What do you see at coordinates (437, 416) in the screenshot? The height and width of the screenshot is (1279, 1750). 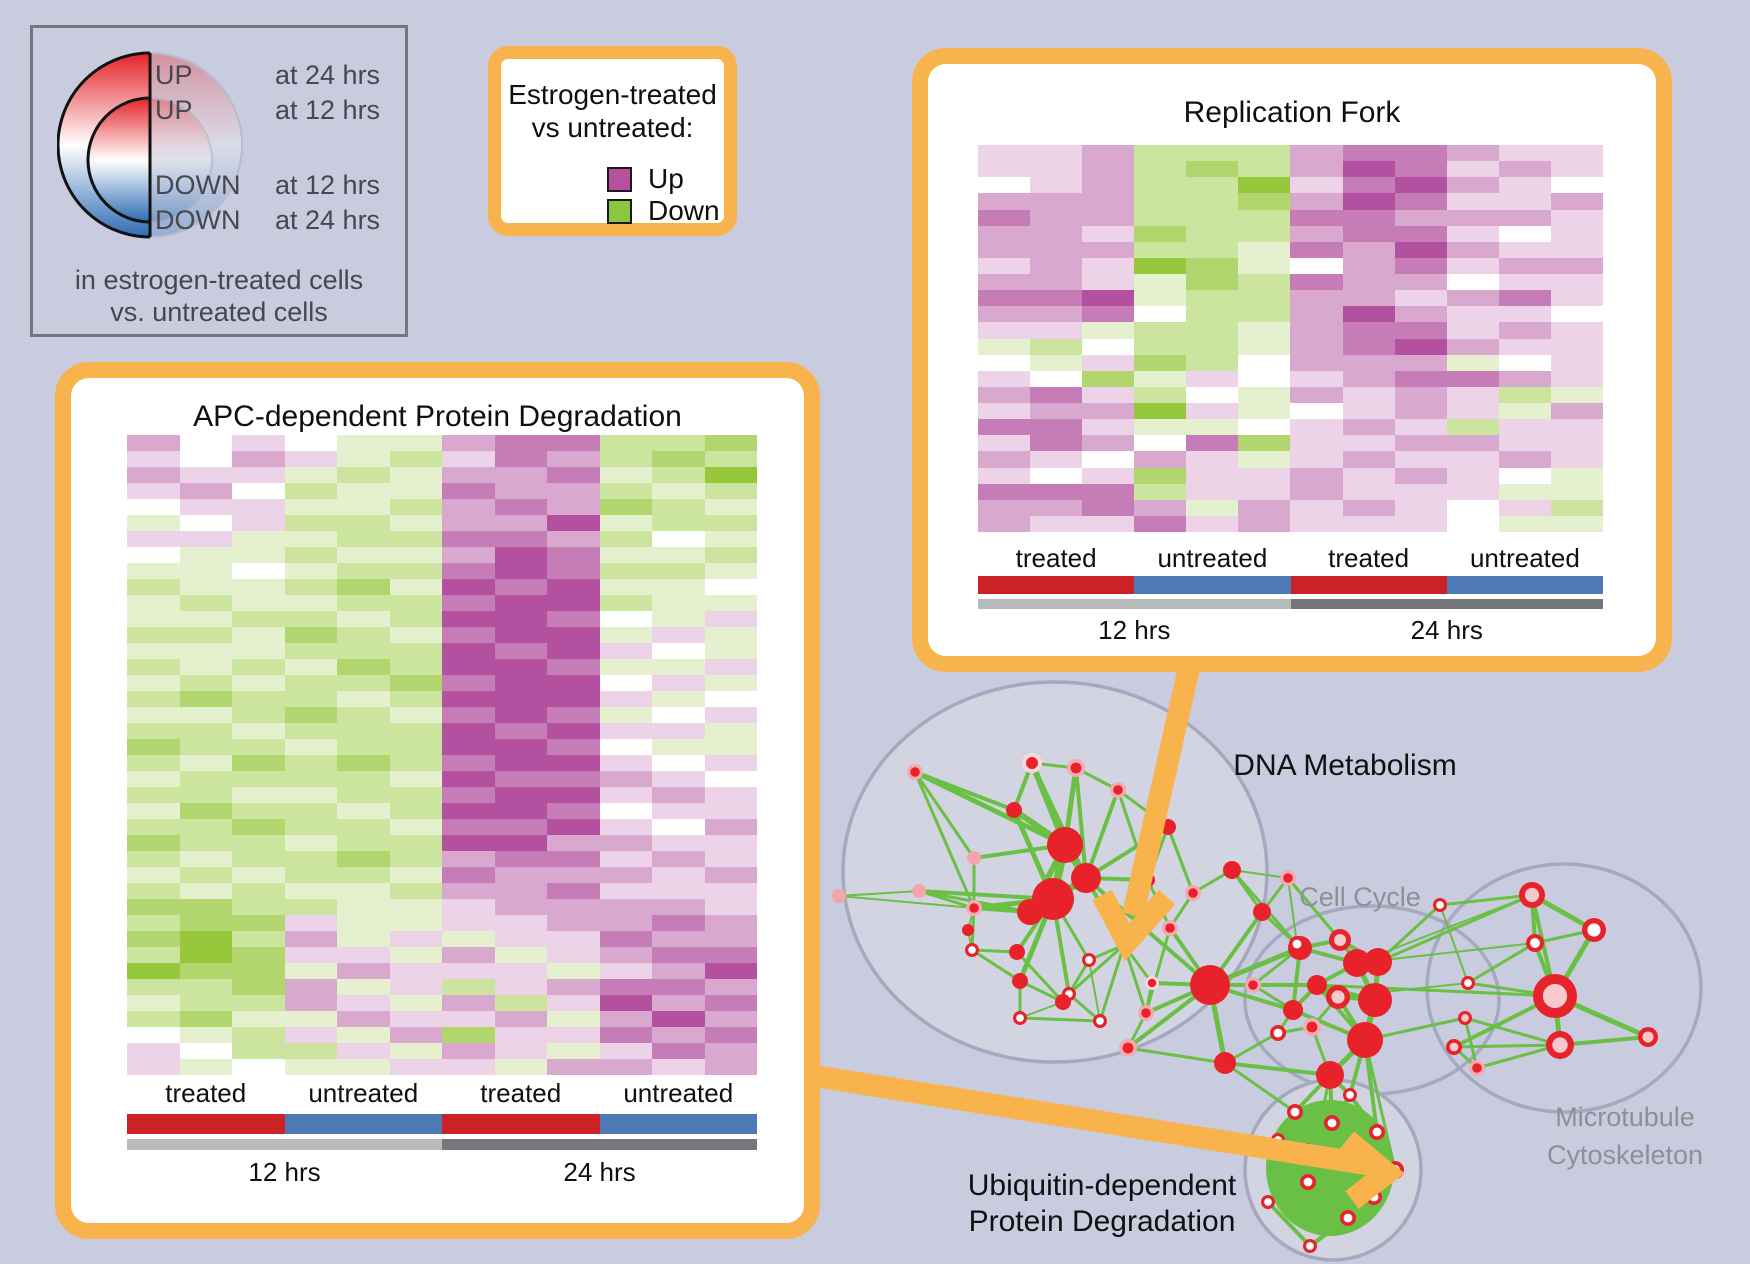 I see `apc-panel-title: APC-dependent Protein Degradation` at bounding box center [437, 416].